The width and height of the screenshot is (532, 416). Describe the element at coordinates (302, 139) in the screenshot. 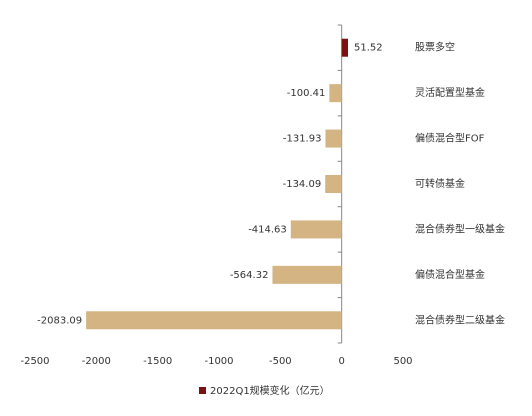

I see `value-label: -131.93` at that location.